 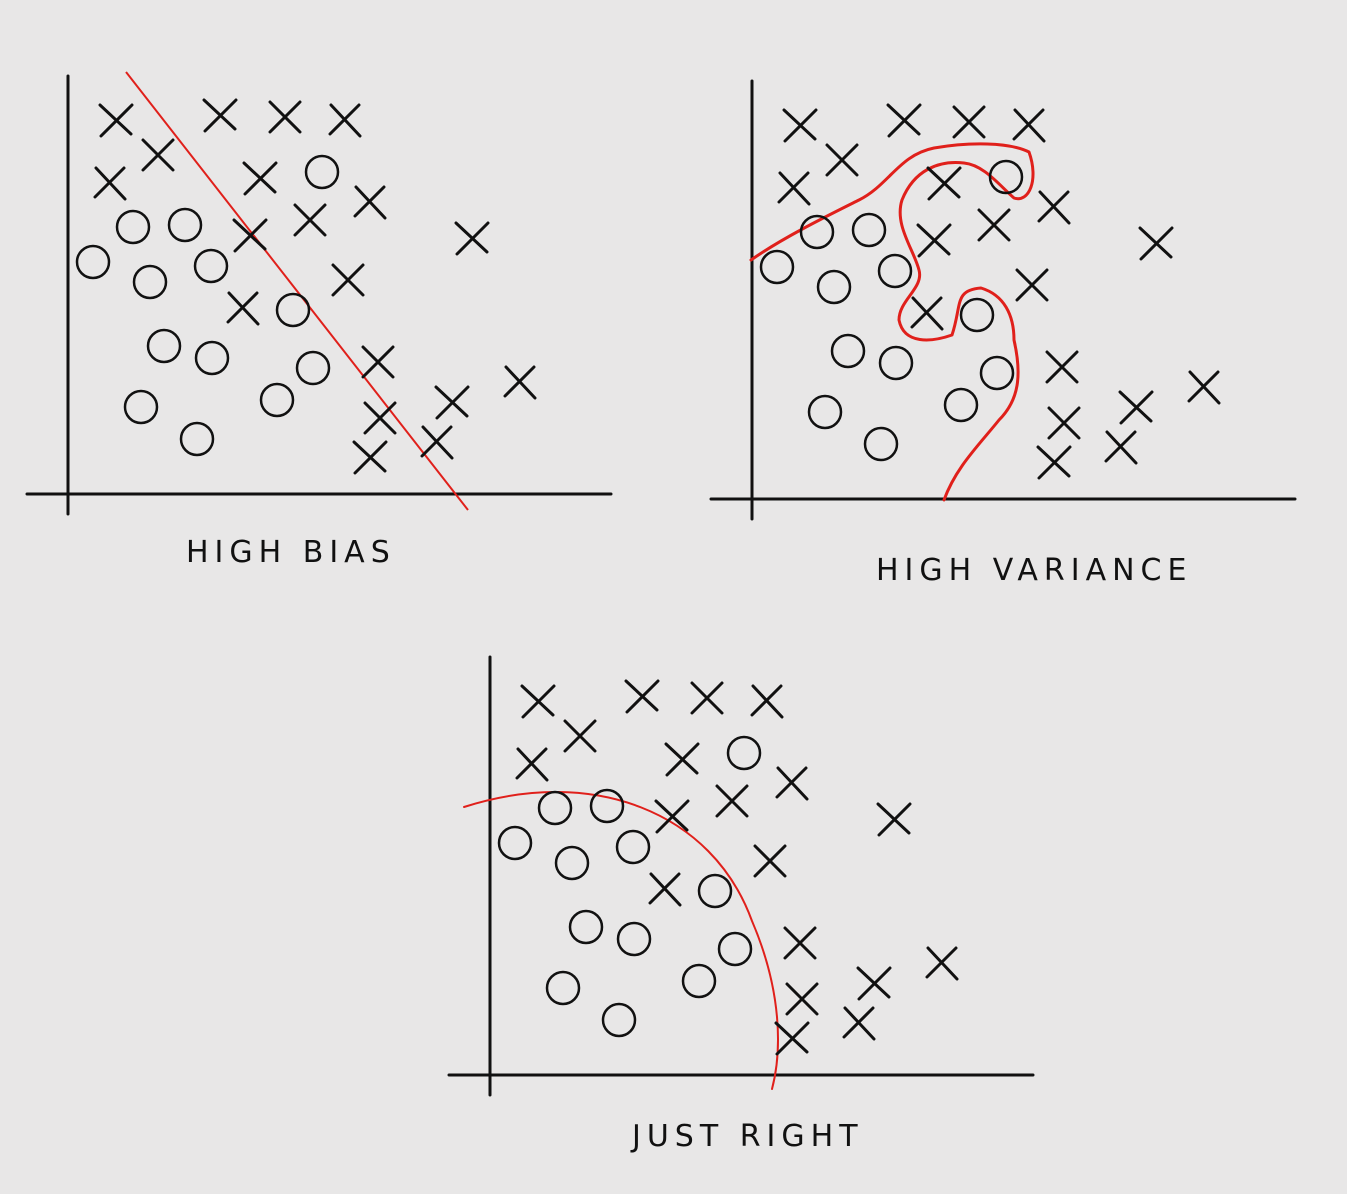 I want to click on panel-label: HIGH BIAS, so click(x=291, y=552).